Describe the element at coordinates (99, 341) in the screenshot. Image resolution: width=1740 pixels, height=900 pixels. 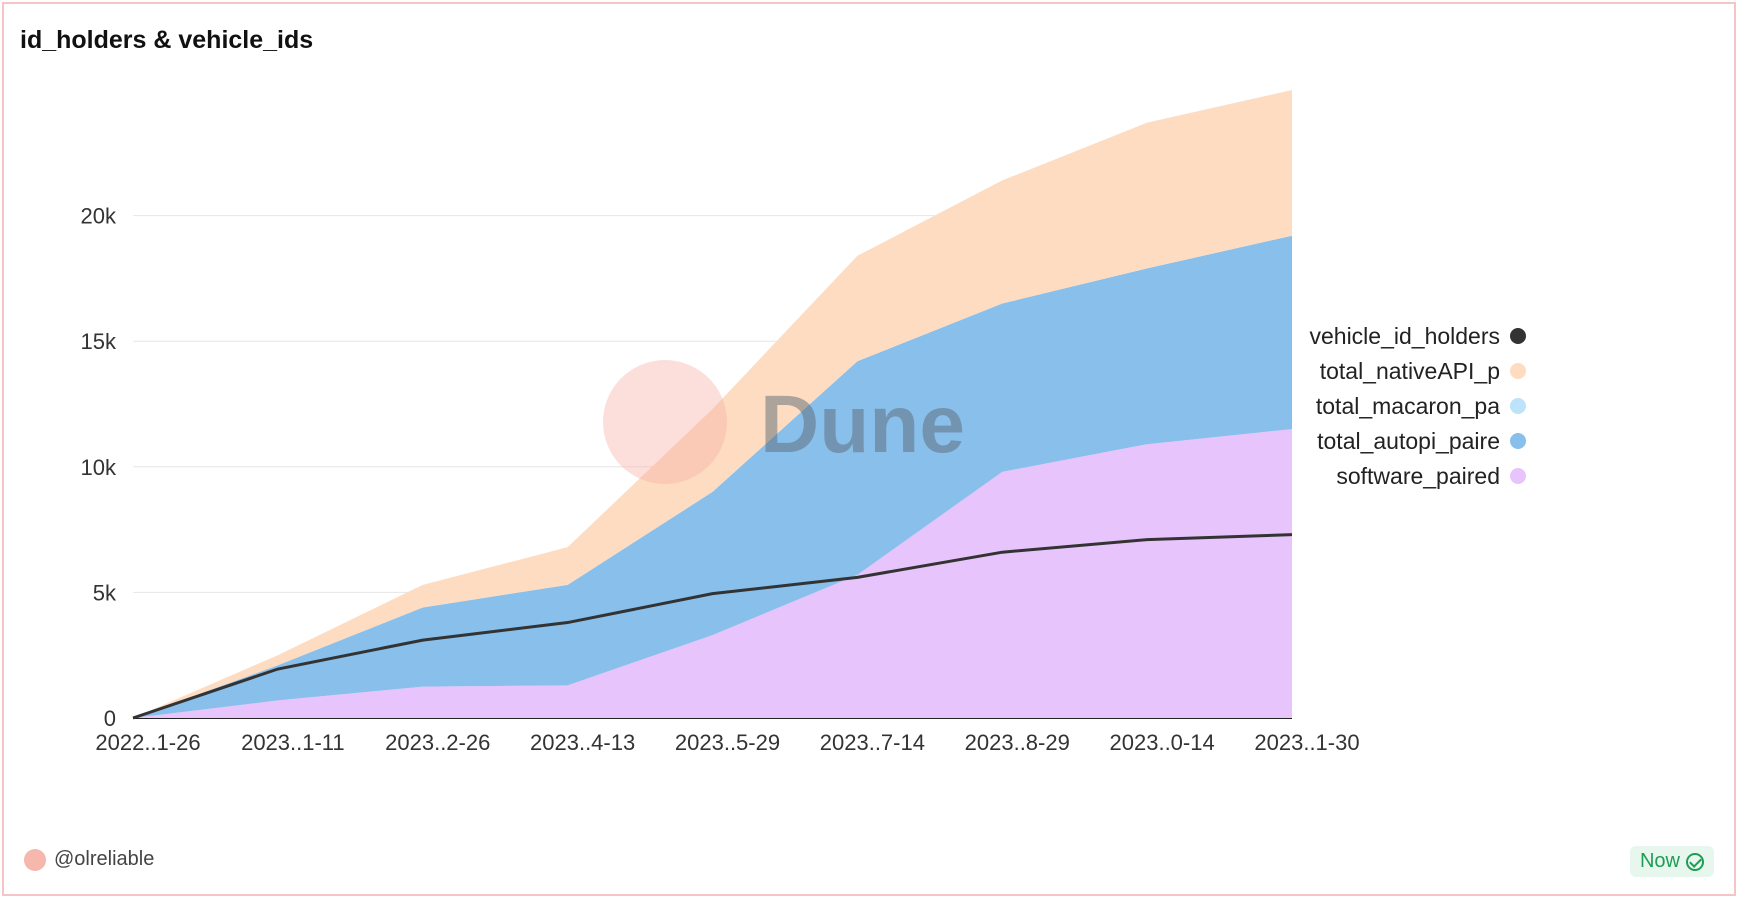
I see `y-tick-label-3: 15k` at that location.